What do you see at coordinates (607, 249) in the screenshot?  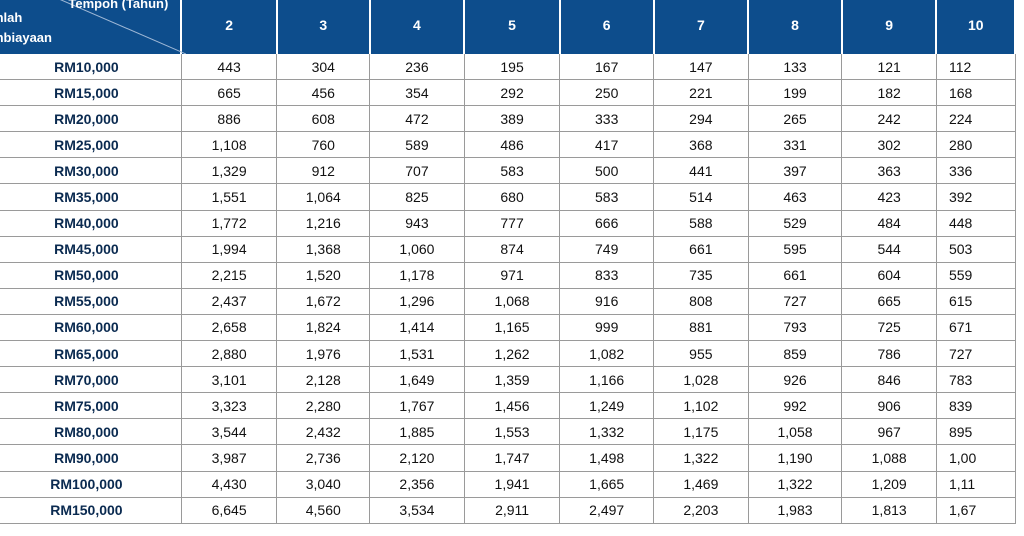 I see `installment-cell: 749` at bounding box center [607, 249].